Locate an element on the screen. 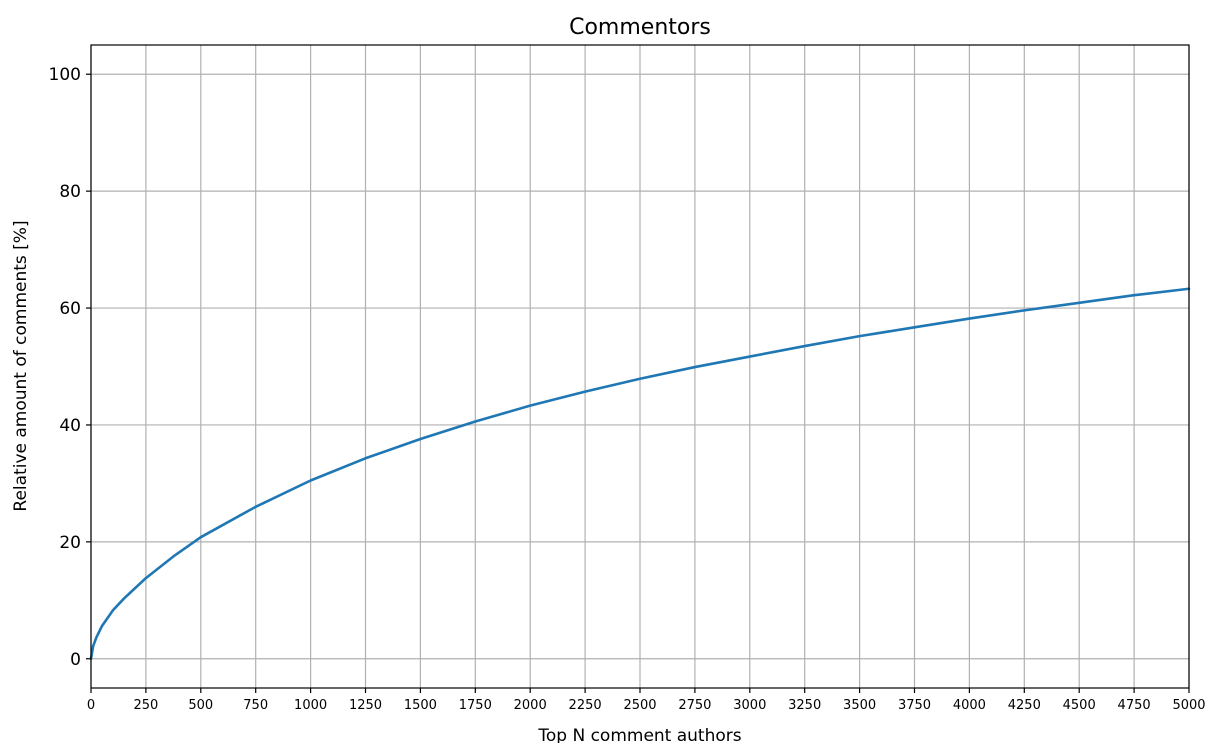 Image resolution: width=1208 pixels, height=743 pixels. x-tick-label: 1500 is located at coordinates (420, 705).